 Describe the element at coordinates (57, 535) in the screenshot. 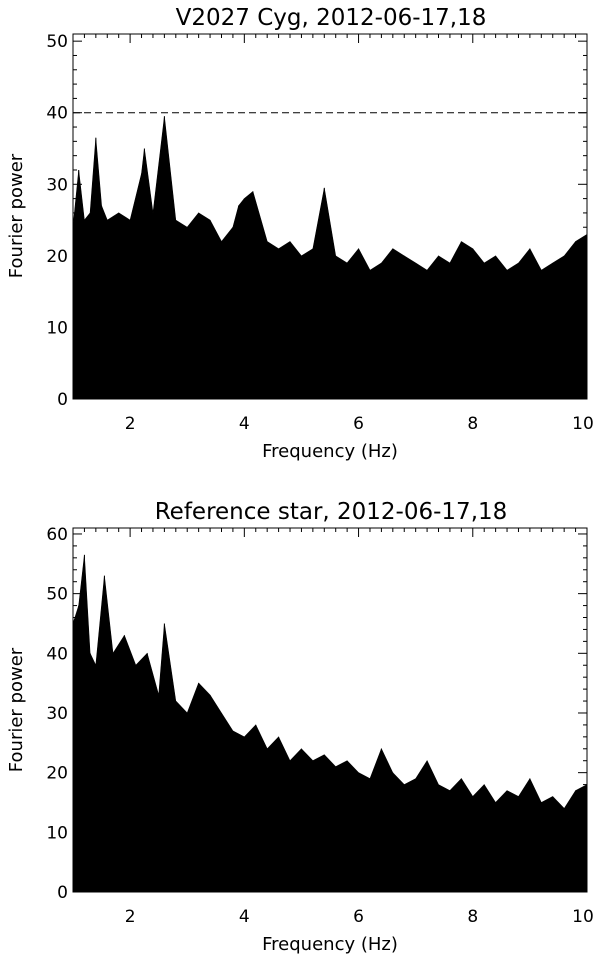

I see `y-tick-label: 60` at that location.